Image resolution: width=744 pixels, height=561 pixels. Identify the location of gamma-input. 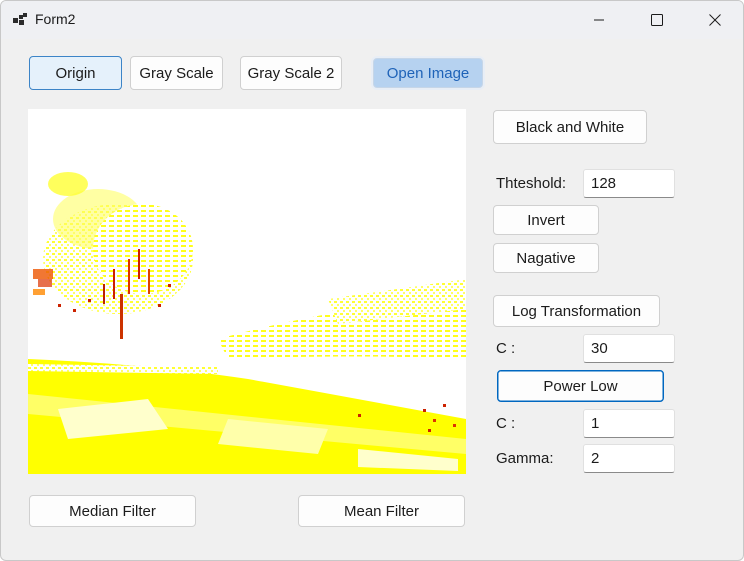
(629, 458).